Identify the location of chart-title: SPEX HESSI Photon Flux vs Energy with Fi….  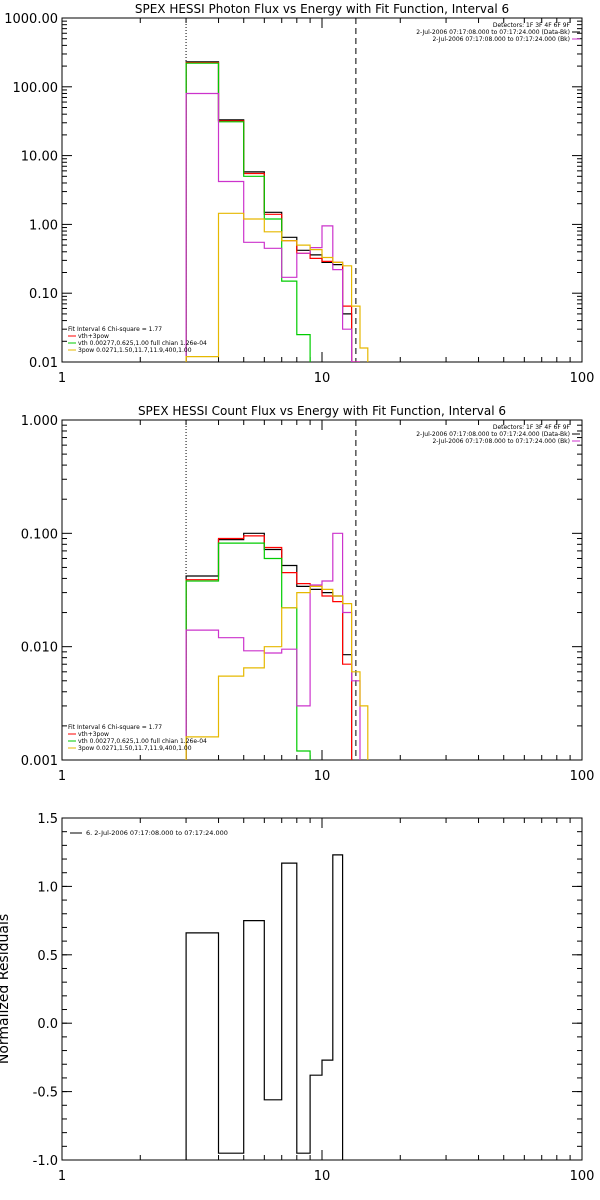
(322, 9).